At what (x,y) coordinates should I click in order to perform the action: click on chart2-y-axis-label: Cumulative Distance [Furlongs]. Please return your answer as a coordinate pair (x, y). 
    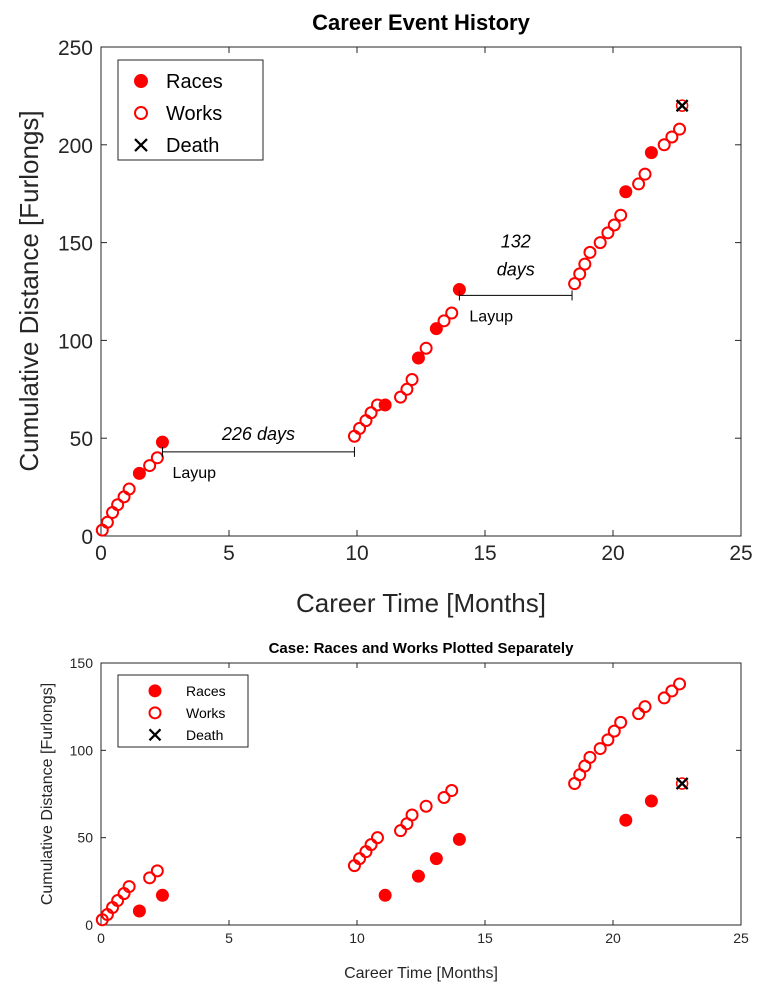
    Looking at the image, I should click on (47, 794).